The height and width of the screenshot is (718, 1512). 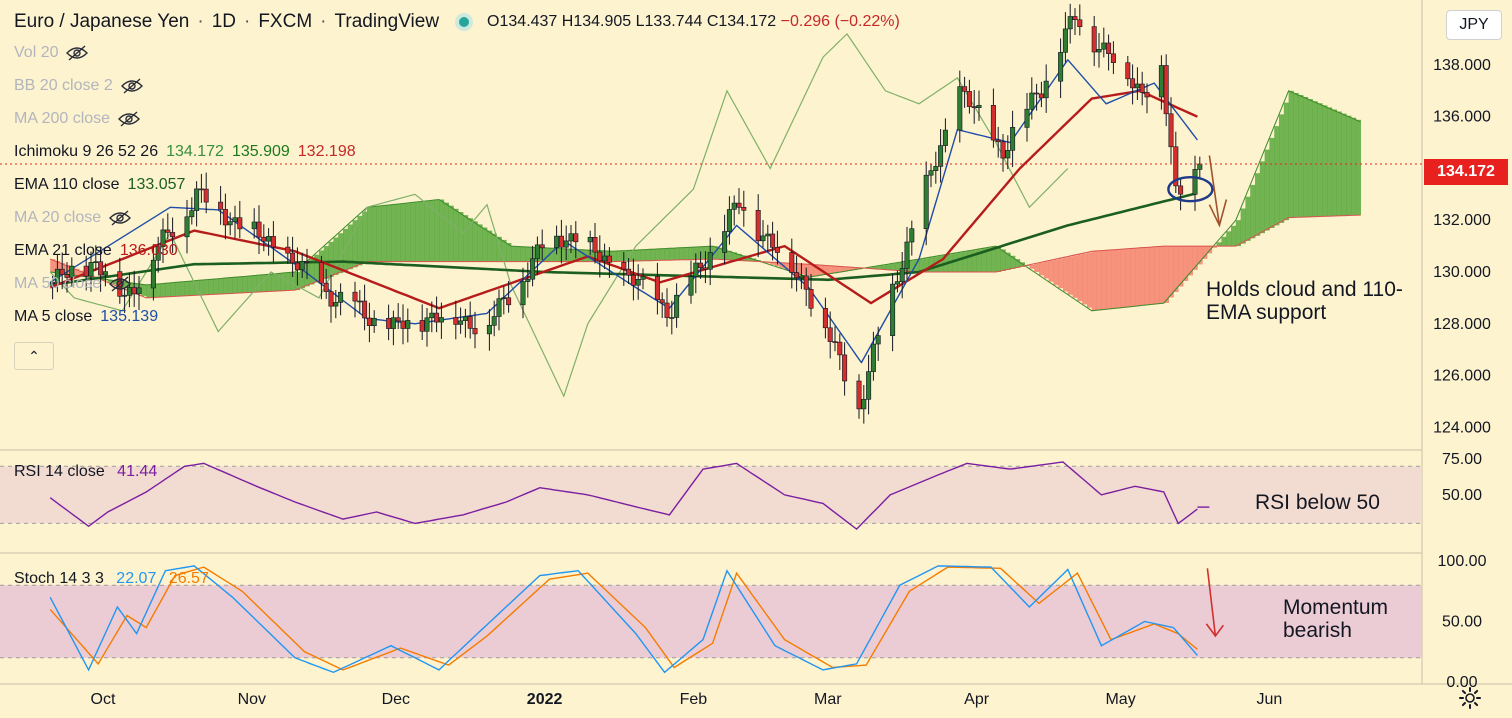 I want to click on gear-icon, so click(x=1470, y=698).